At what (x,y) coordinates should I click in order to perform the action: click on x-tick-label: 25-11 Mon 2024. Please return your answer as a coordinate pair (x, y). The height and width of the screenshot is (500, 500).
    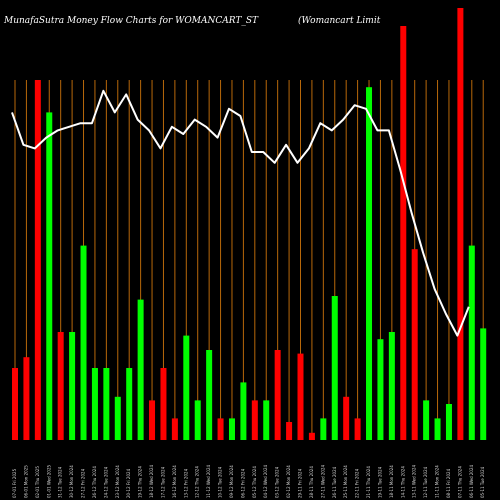
    Looking at the image, I should click on (345, 481).